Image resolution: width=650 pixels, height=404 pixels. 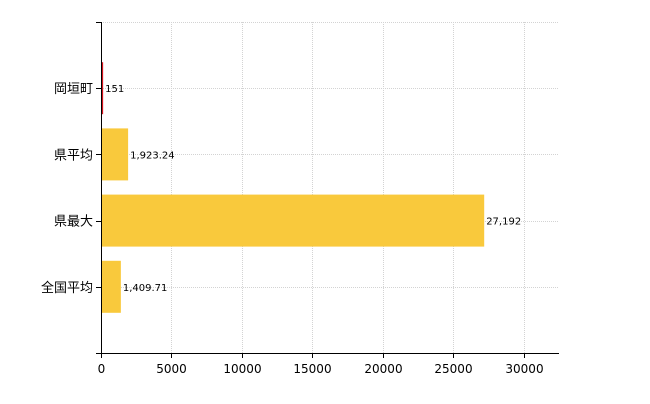 What do you see at coordinates (145, 288) in the screenshot?
I see `value-label: 1,409.71` at bounding box center [145, 288].